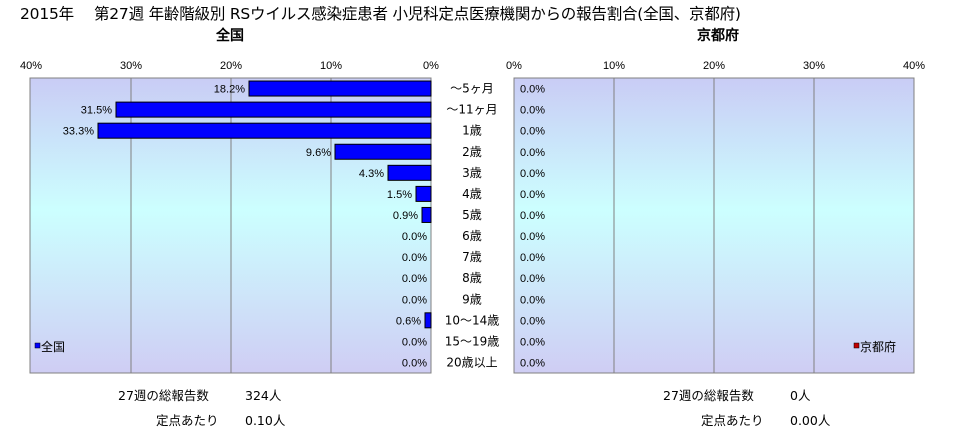 The width and height of the screenshot is (968, 431). I want to click on category-label: 8歳, so click(472, 278).